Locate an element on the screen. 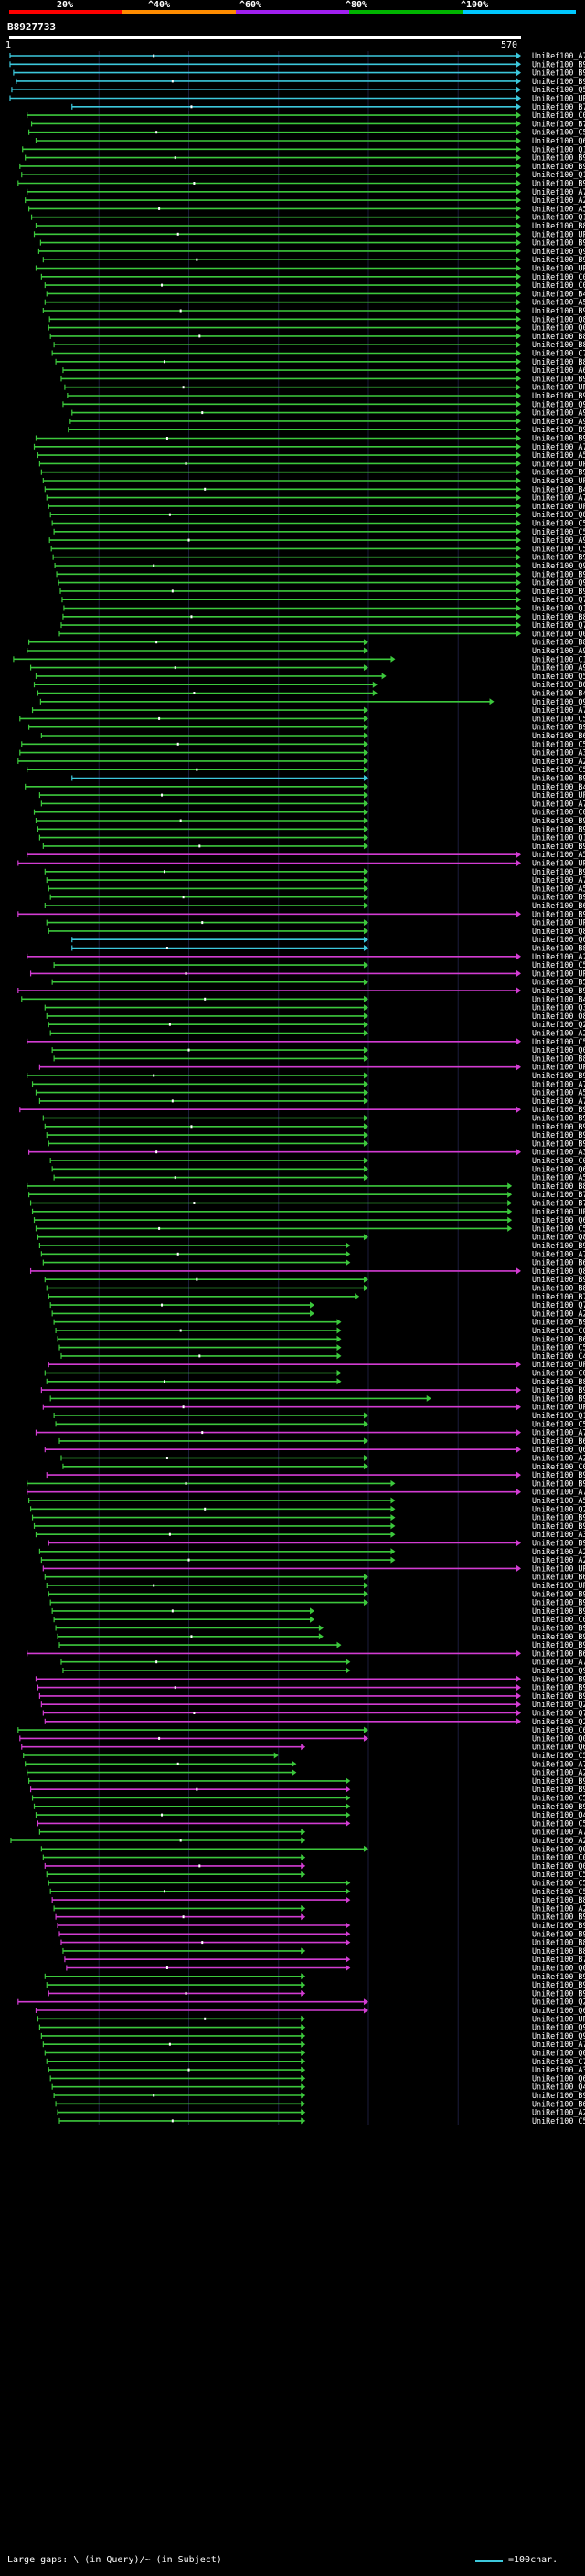 This screenshot has width=585, height=2576. hit-label: UniRef100_Q10G69 is located at coordinates (559, 174).